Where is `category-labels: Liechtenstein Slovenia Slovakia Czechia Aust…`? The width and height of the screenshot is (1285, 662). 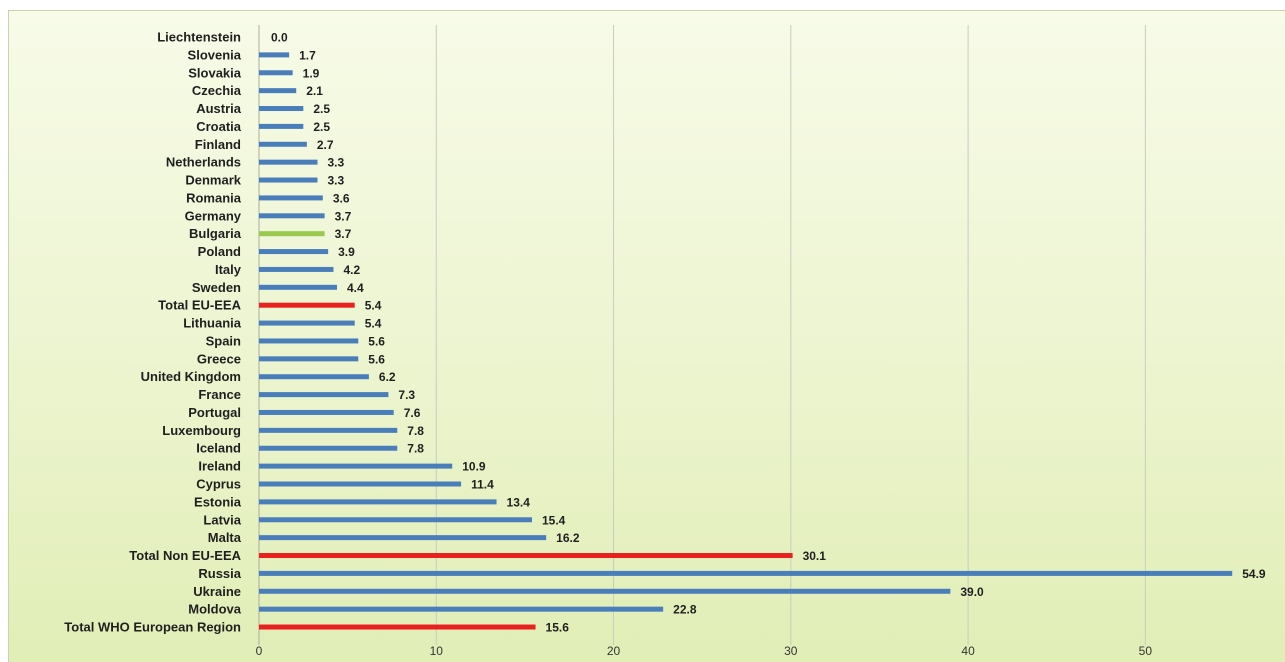 category-labels: Liechtenstein Slovenia Slovakia Czechia Aust… is located at coordinates (152, 332).